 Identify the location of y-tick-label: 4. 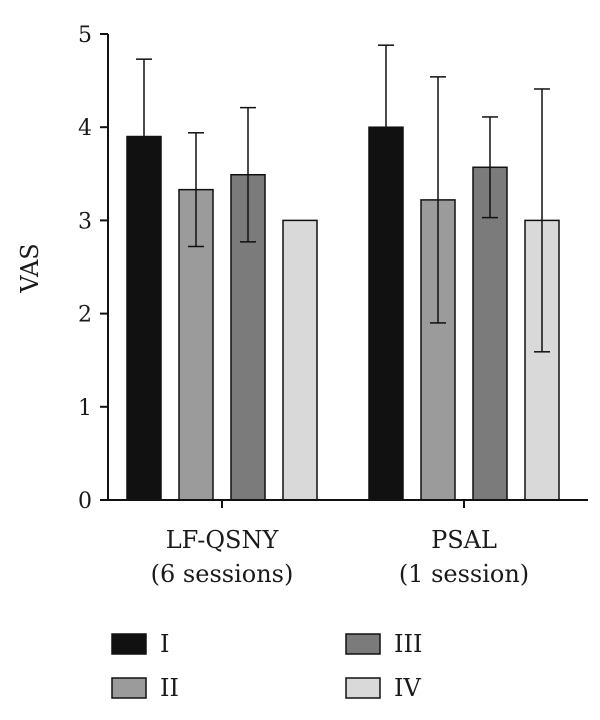
(85, 128).